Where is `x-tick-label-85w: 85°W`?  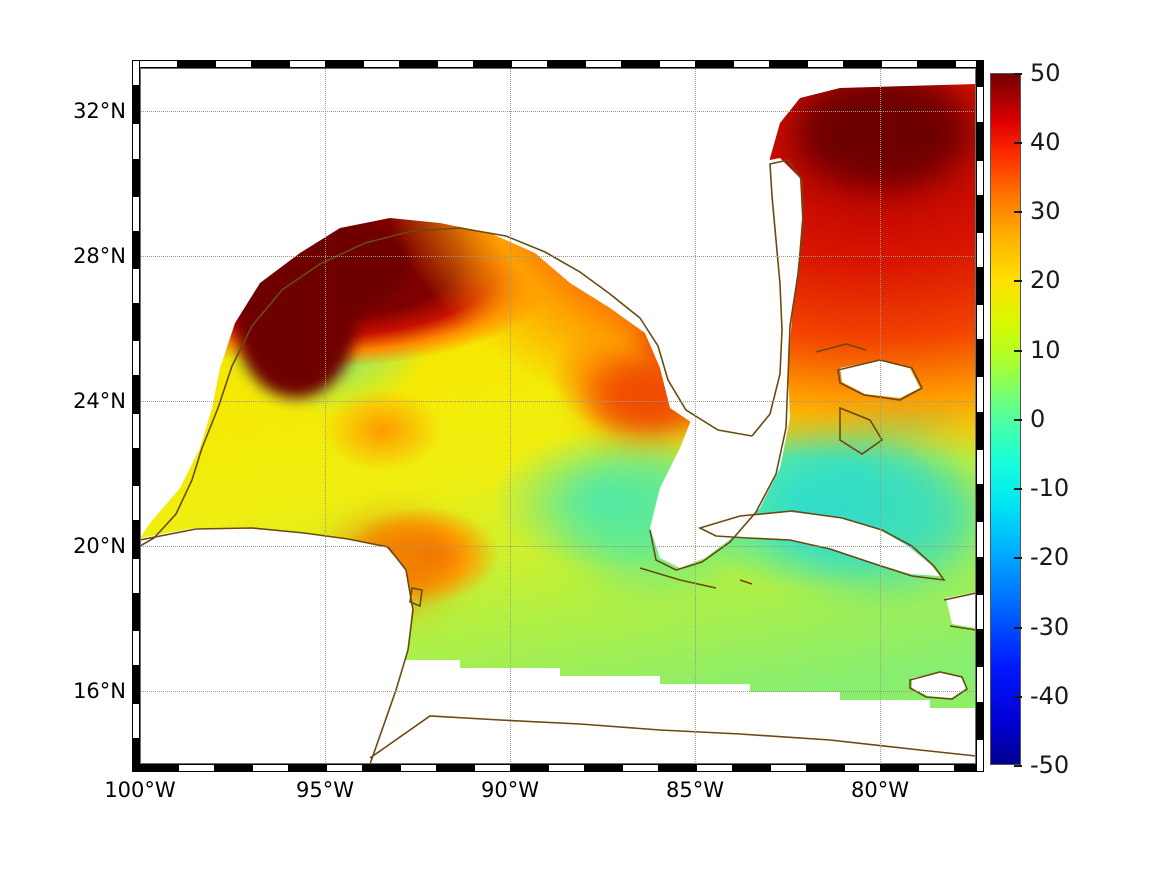
x-tick-label-85w: 85°W is located at coordinates (695, 790).